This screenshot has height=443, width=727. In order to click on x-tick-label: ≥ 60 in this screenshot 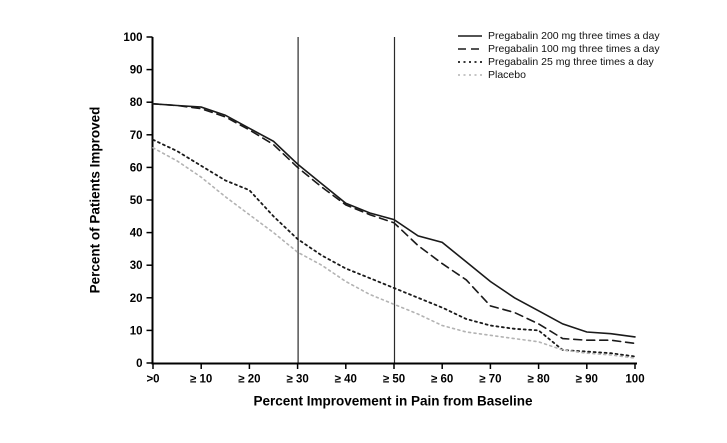, I will do `click(442, 380)`.